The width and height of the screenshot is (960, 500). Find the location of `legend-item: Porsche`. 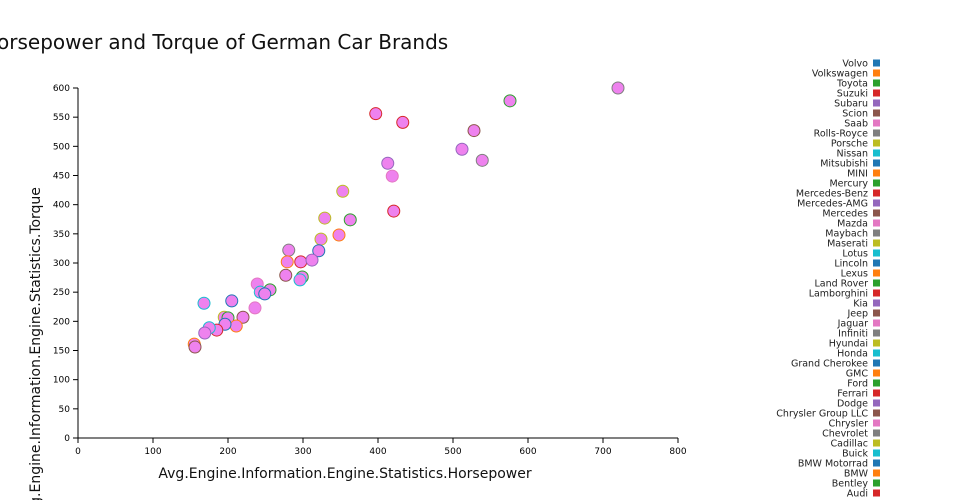

legend-item: Porsche is located at coordinates (855, 144).